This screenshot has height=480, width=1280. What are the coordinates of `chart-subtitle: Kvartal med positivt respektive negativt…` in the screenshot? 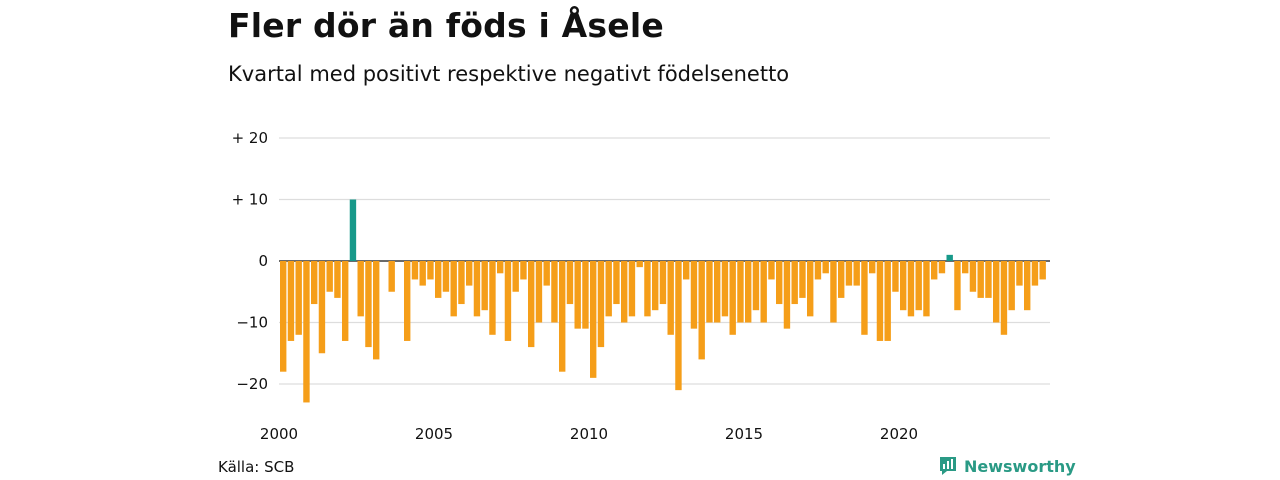 It's located at (509, 74).